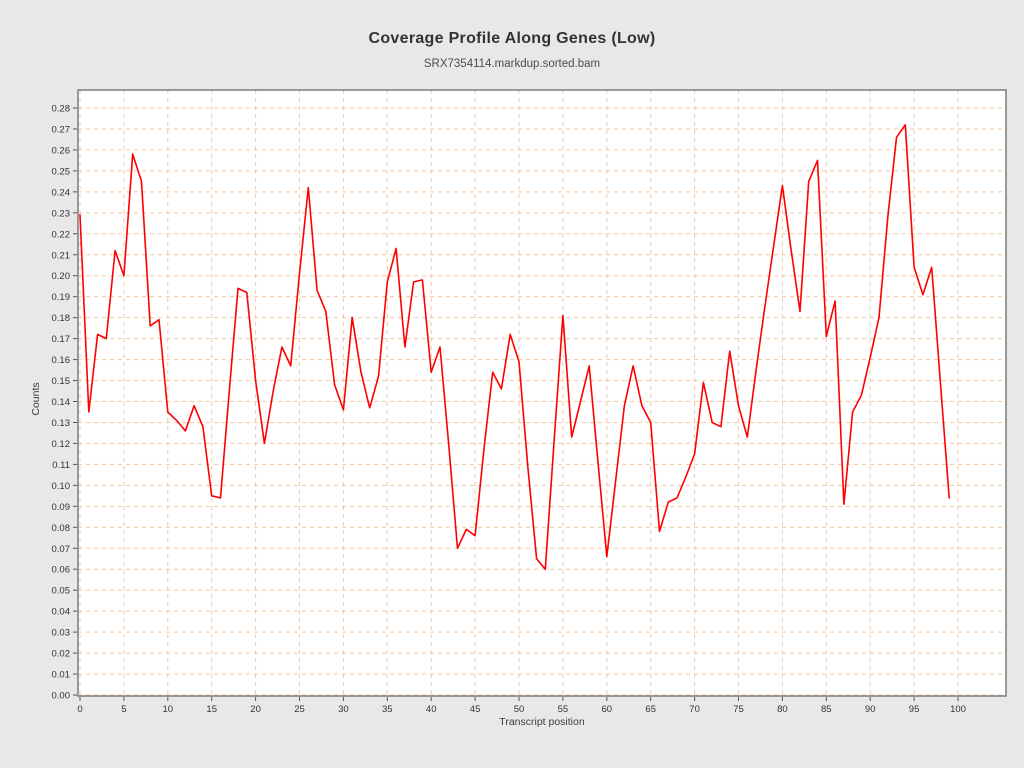 This screenshot has height=768, width=1024. Describe the element at coordinates (61, 234) in the screenshot. I see `y-tick-label: 0.22` at that location.